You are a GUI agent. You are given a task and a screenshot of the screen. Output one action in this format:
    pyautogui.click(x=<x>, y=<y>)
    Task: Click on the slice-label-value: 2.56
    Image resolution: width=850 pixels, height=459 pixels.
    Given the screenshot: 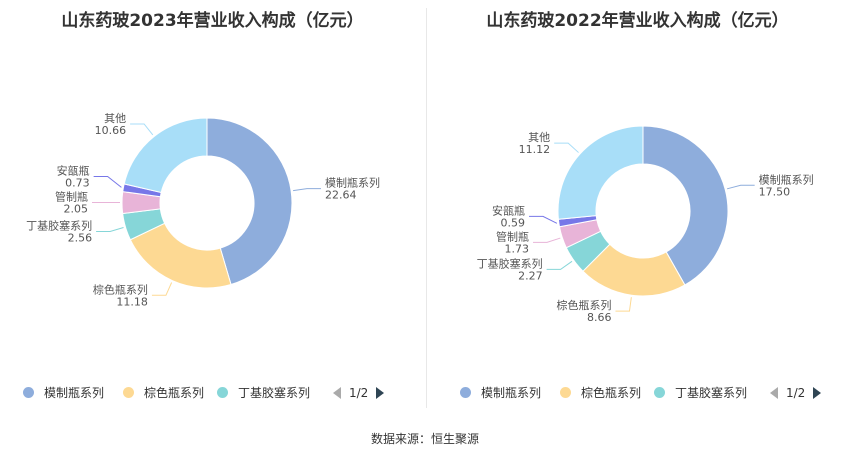 What is the action you would take?
    pyautogui.click(x=80, y=237)
    